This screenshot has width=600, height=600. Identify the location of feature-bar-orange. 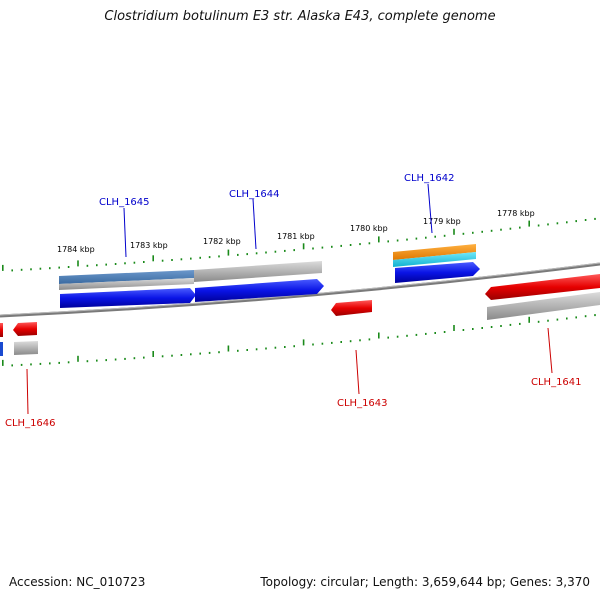
(434, 252).